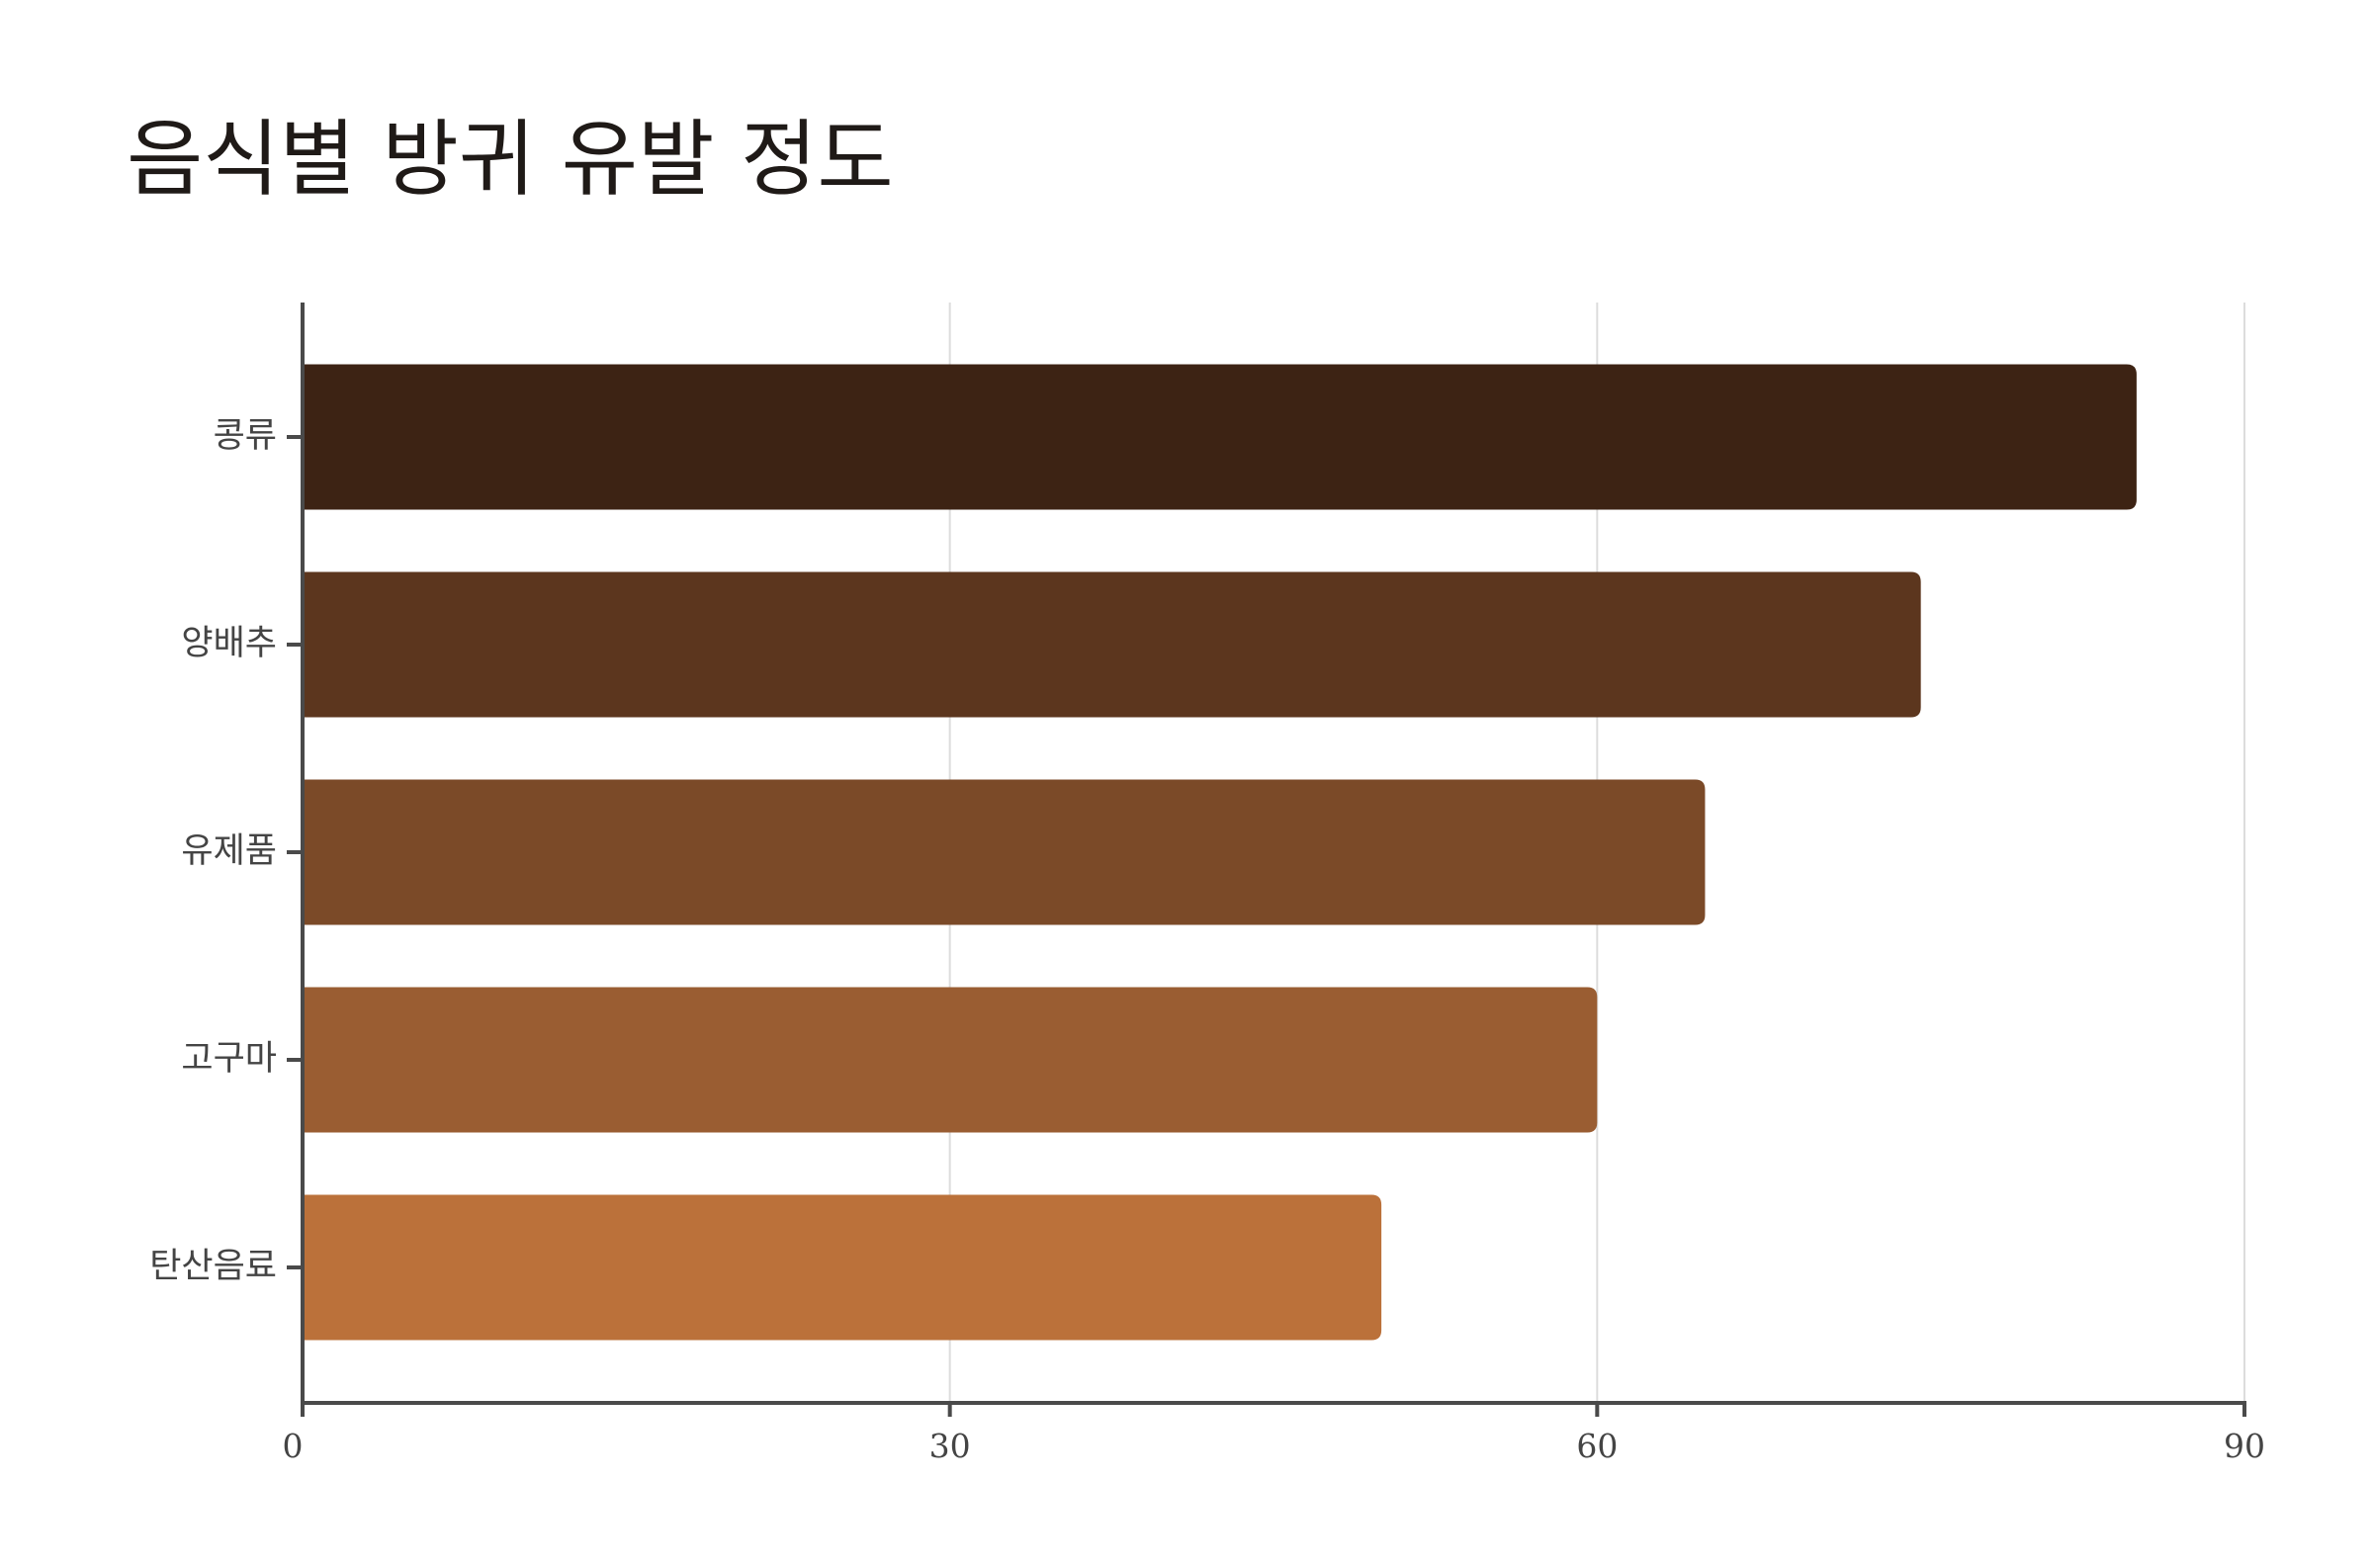  What do you see at coordinates (229, 1059) in the screenshot?
I see `y-tick-label: 고구마` at bounding box center [229, 1059].